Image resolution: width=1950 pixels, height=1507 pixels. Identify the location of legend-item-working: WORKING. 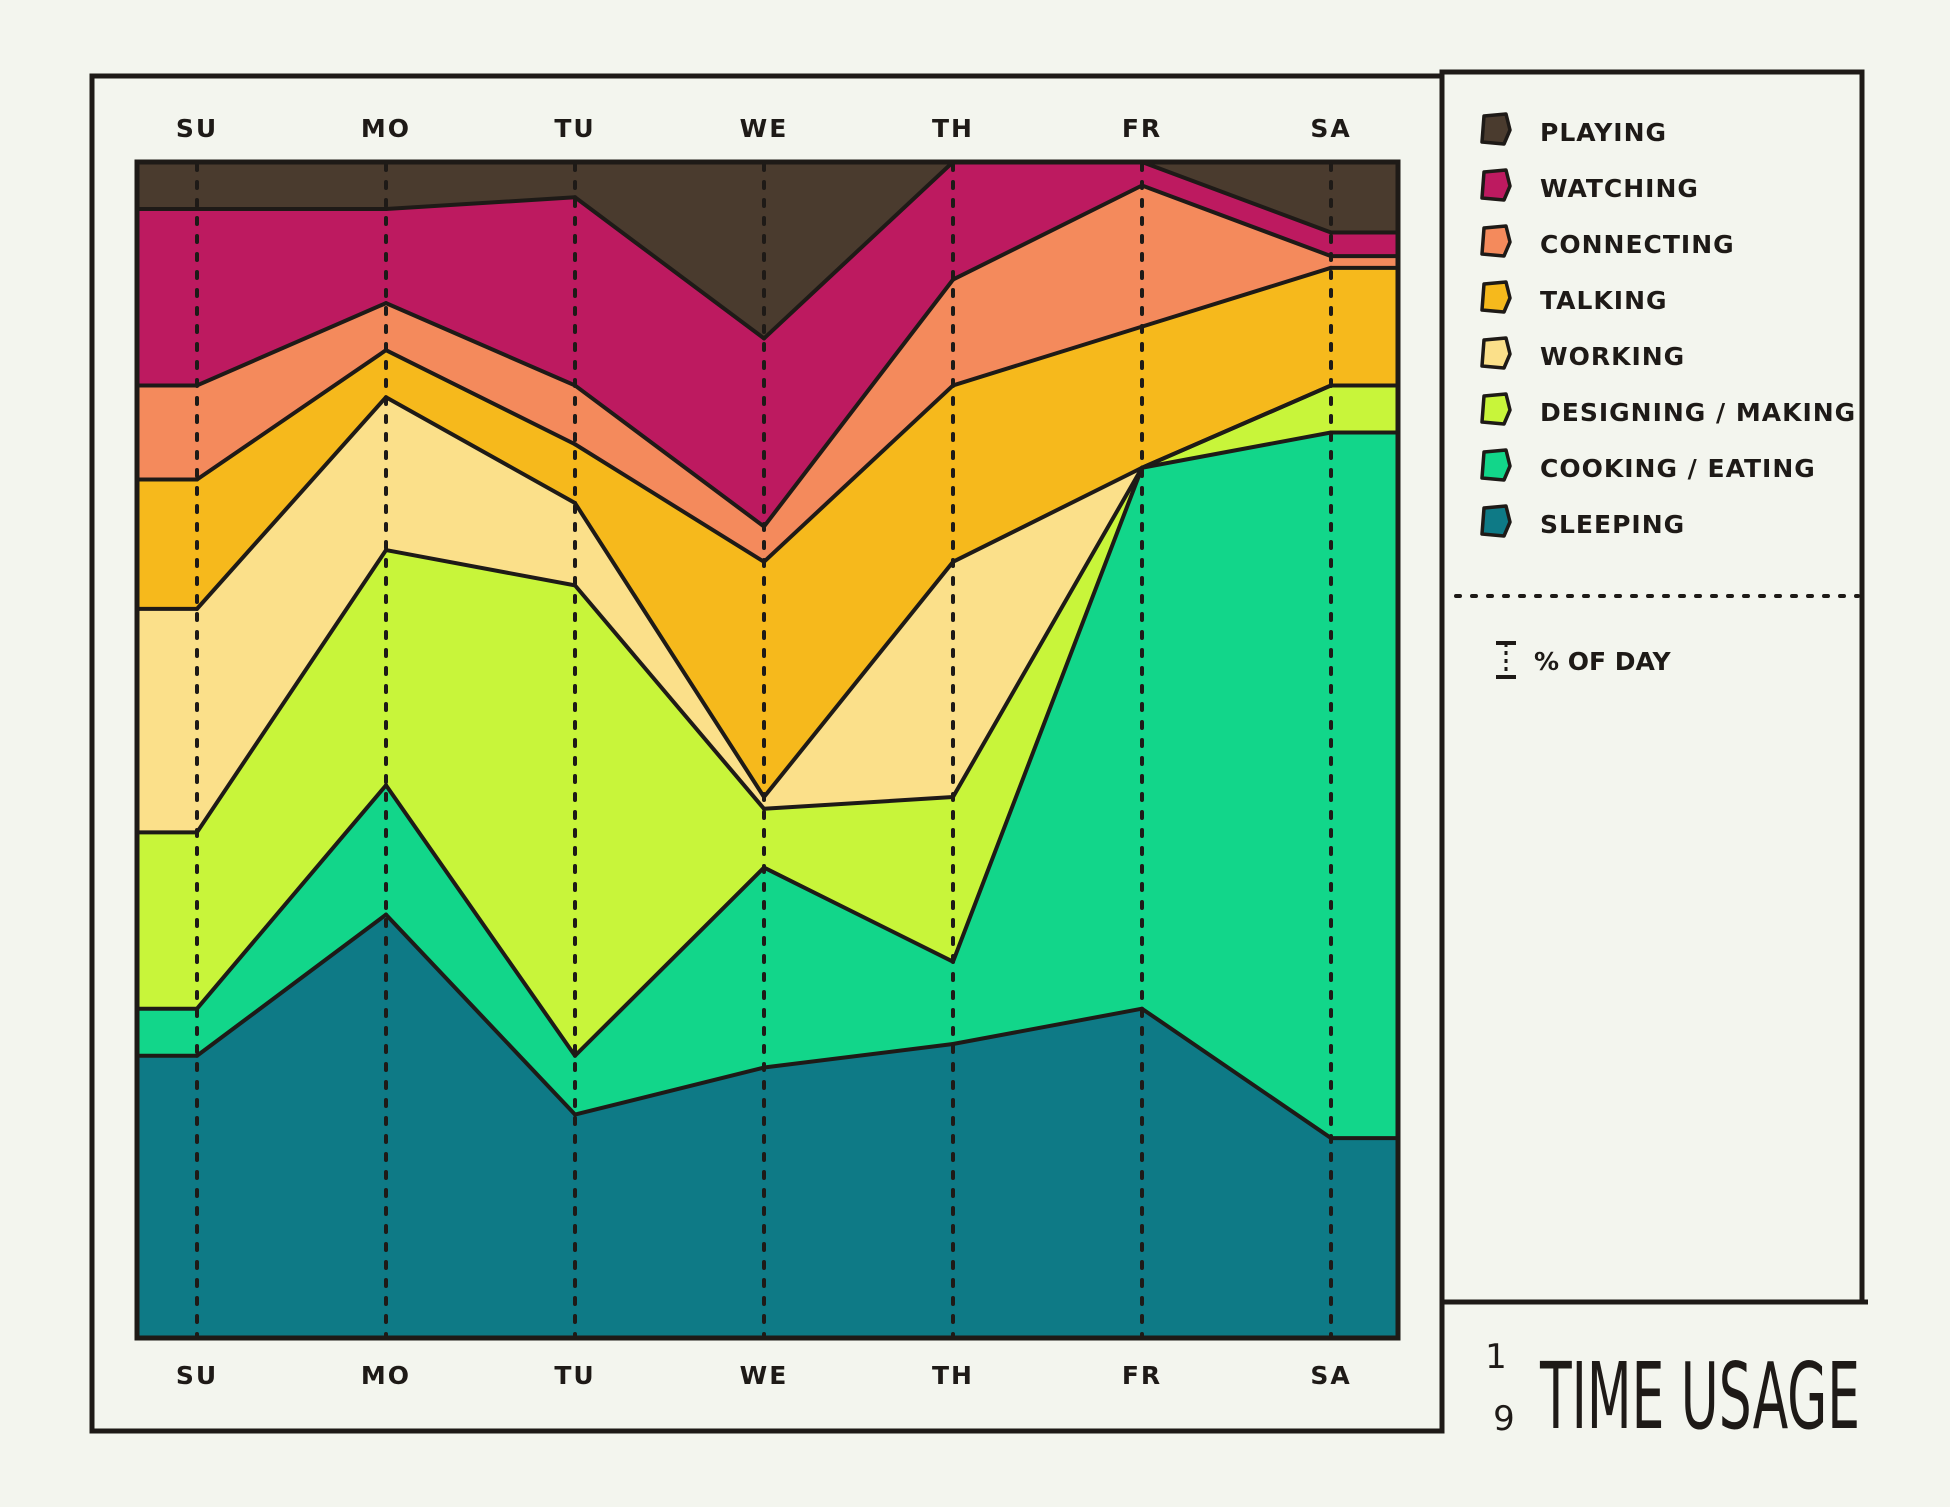
(1582, 353).